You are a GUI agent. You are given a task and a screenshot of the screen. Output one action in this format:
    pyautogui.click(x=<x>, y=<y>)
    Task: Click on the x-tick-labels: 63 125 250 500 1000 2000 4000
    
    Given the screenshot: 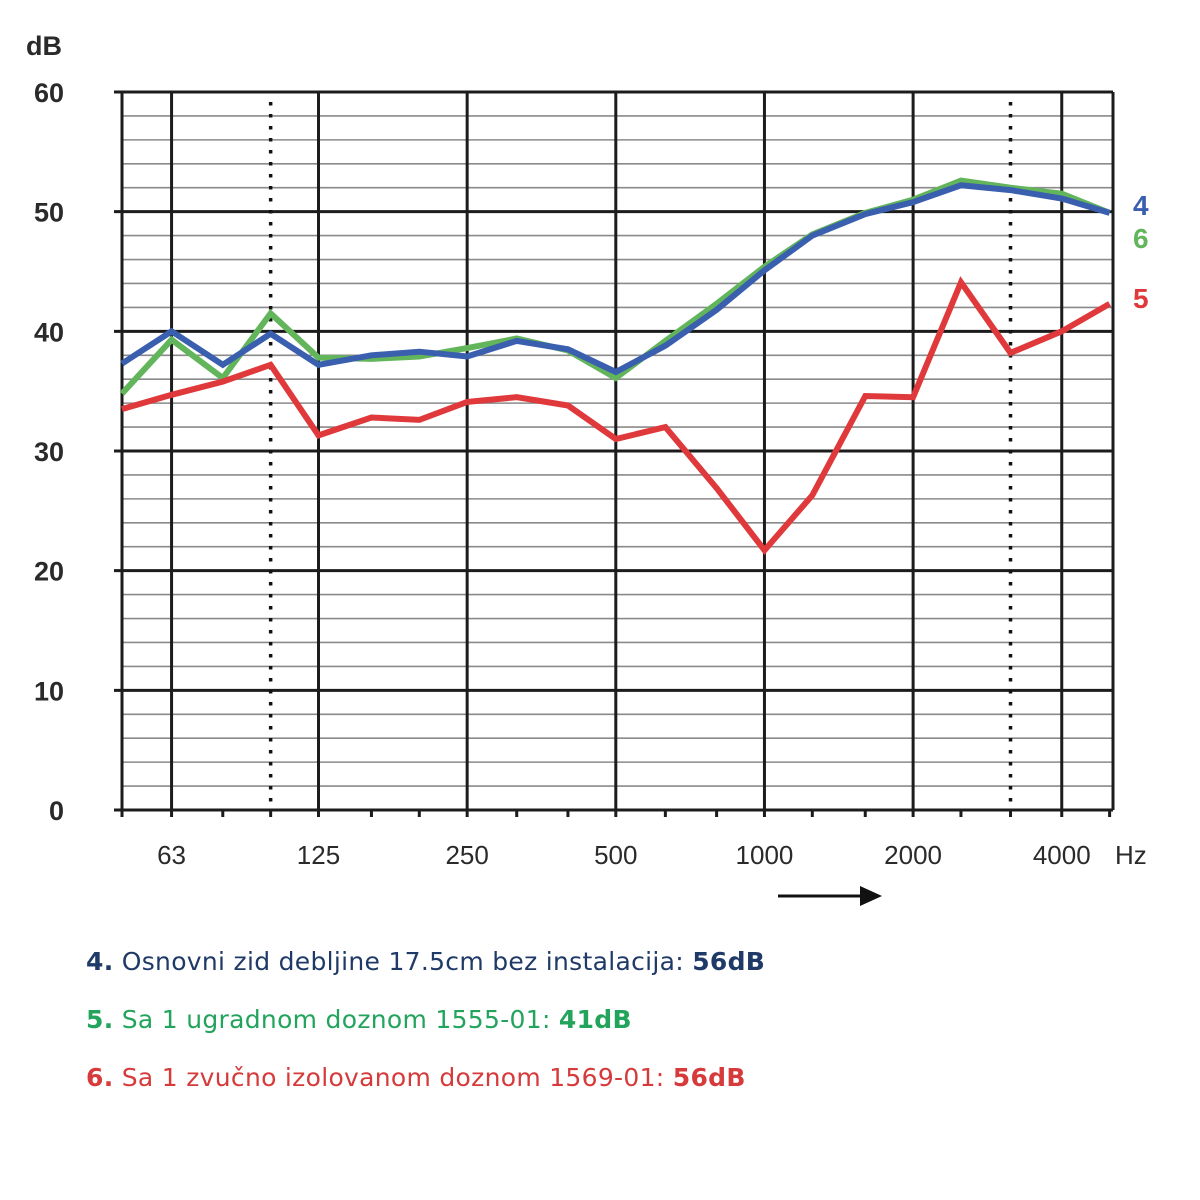 What is the action you would take?
    pyautogui.click(x=624, y=855)
    